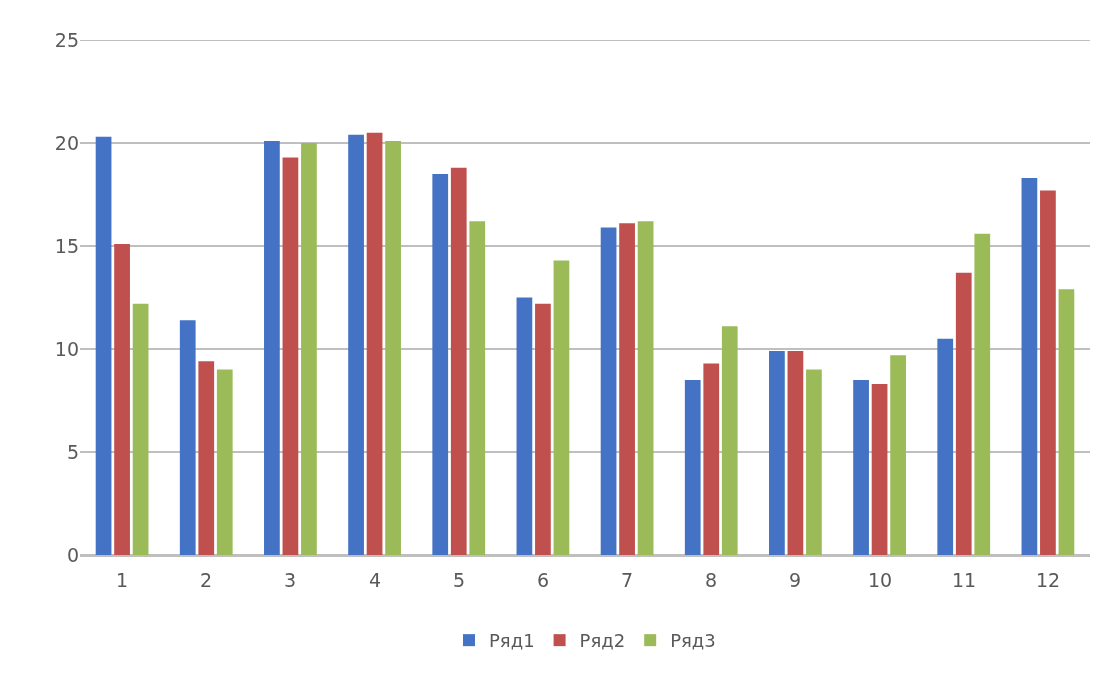 The height and width of the screenshot is (675, 1120). What do you see at coordinates (122, 580) in the screenshot?
I see `x-tick-label: 1` at bounding box center [122, 580].